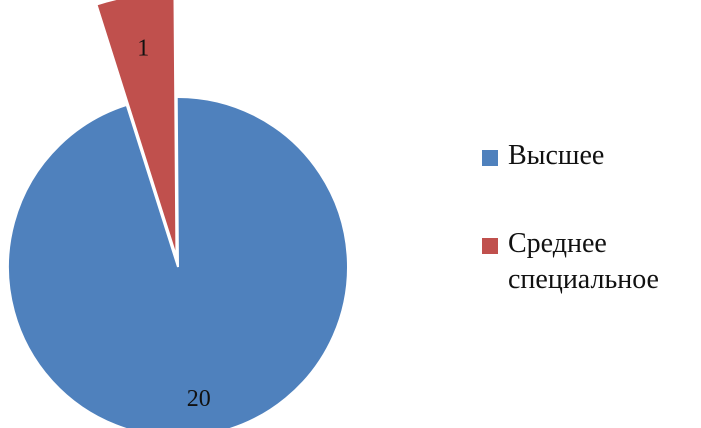  What do you see at coordinates (490, 246) in the screenshot?
I see `legend-swatch-srednee-specialnoe` at bounding box center [490, 246].